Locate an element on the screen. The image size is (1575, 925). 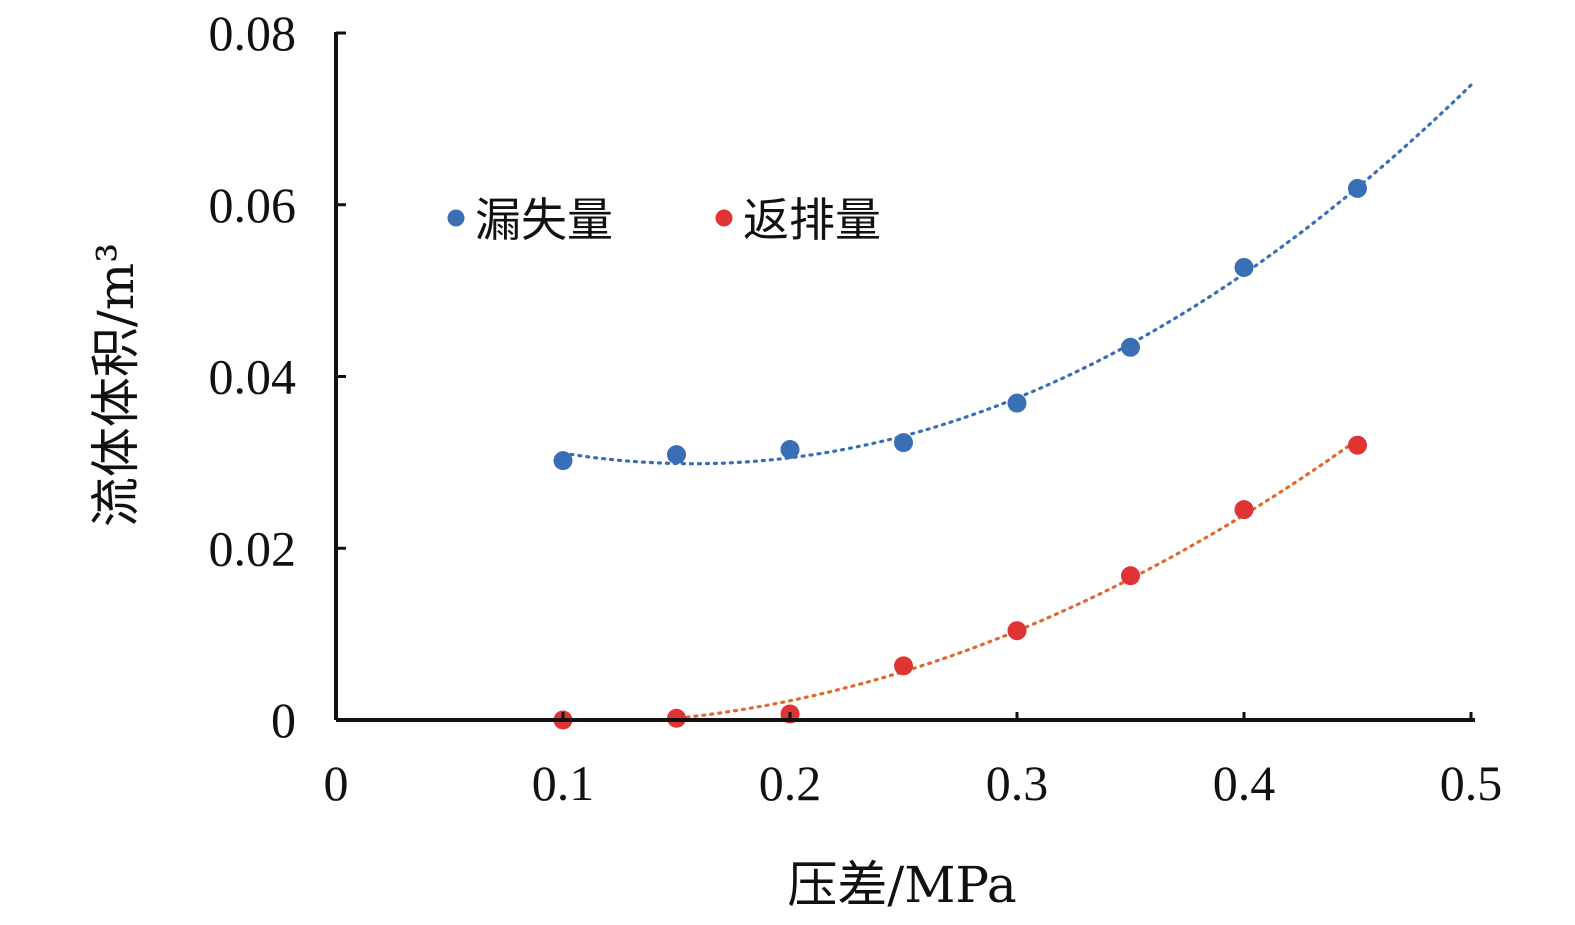
legend-item-leak: 漏失量 is located at coordinates (530, 220).